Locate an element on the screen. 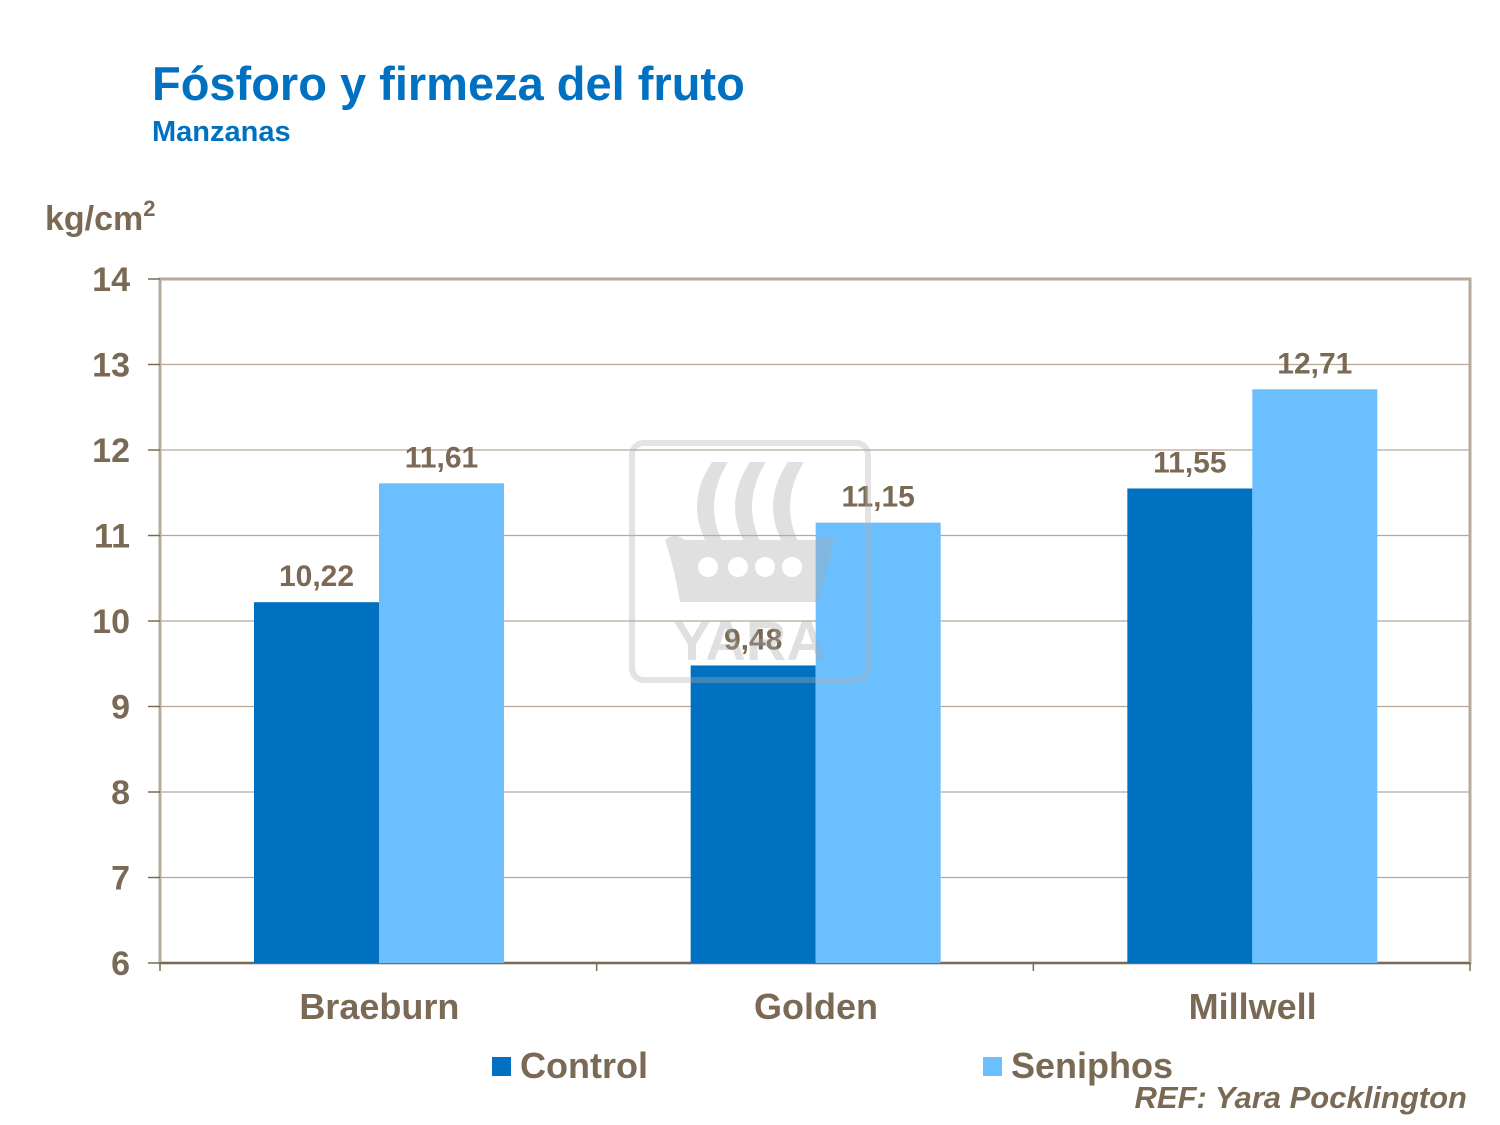  y-axis-label: kg/cm2 is located at coordinates (100, 217).